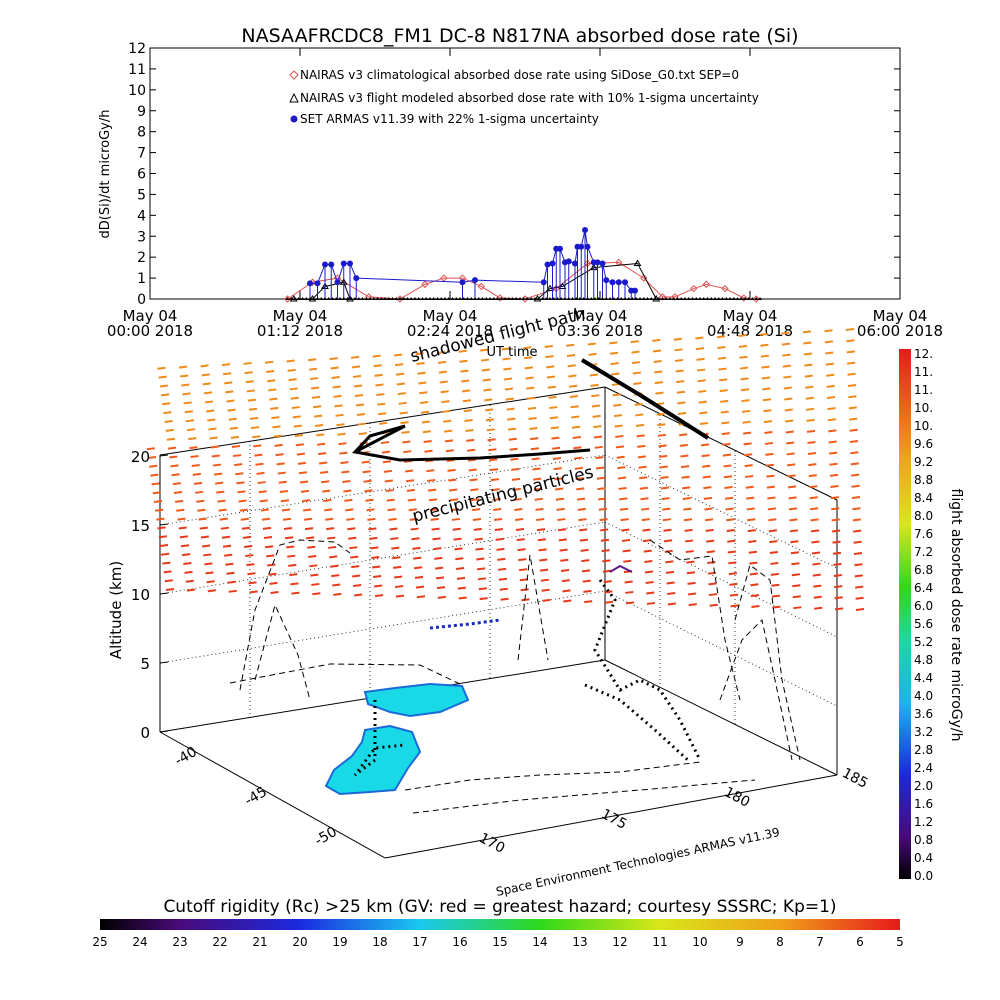  Describe the element at coordinates (397, 739) in the screenshot. I see `cutoff-rigidity-region` at that location.